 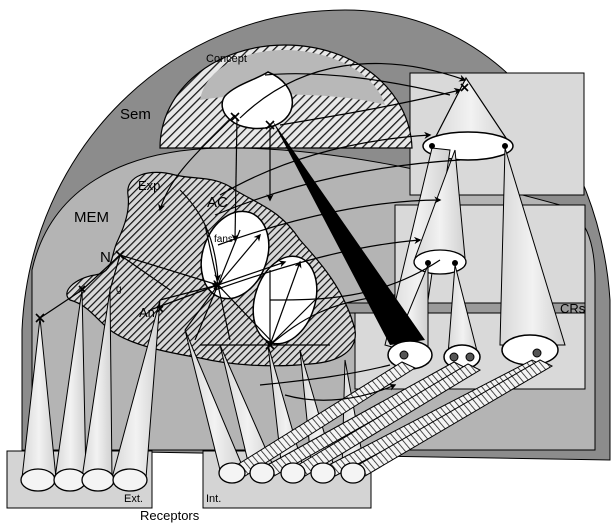 What do you see at coordinates (90, 390) in the screenshot?
I see `ext-receptor-cones` at bounding box center [90, 390].